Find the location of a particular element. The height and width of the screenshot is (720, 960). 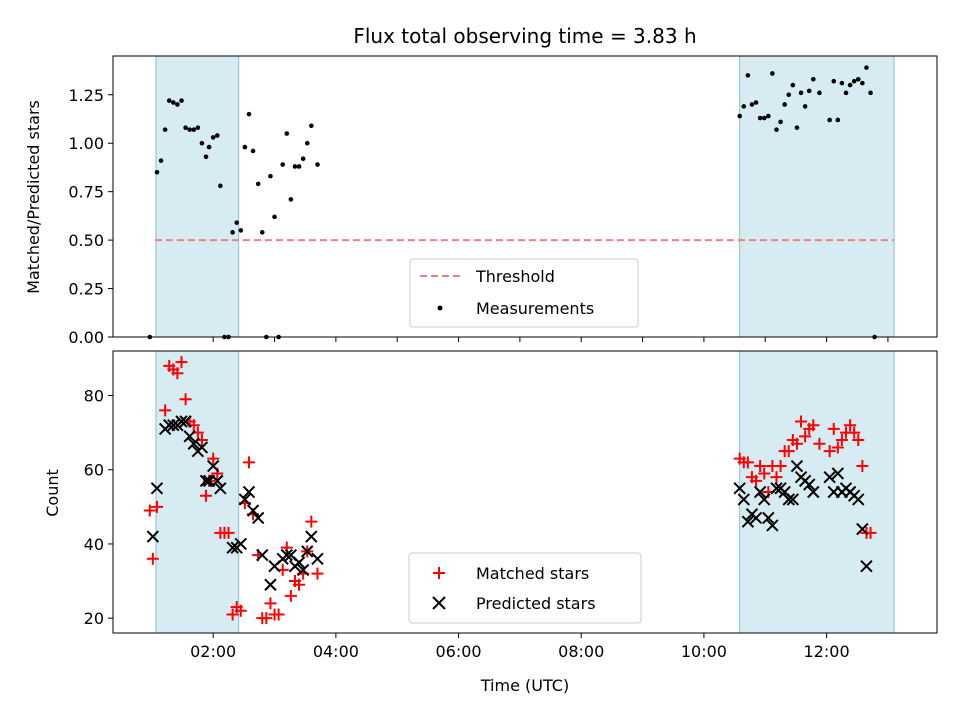

y-tick-label: 80 is located at coordinates (94, 396).